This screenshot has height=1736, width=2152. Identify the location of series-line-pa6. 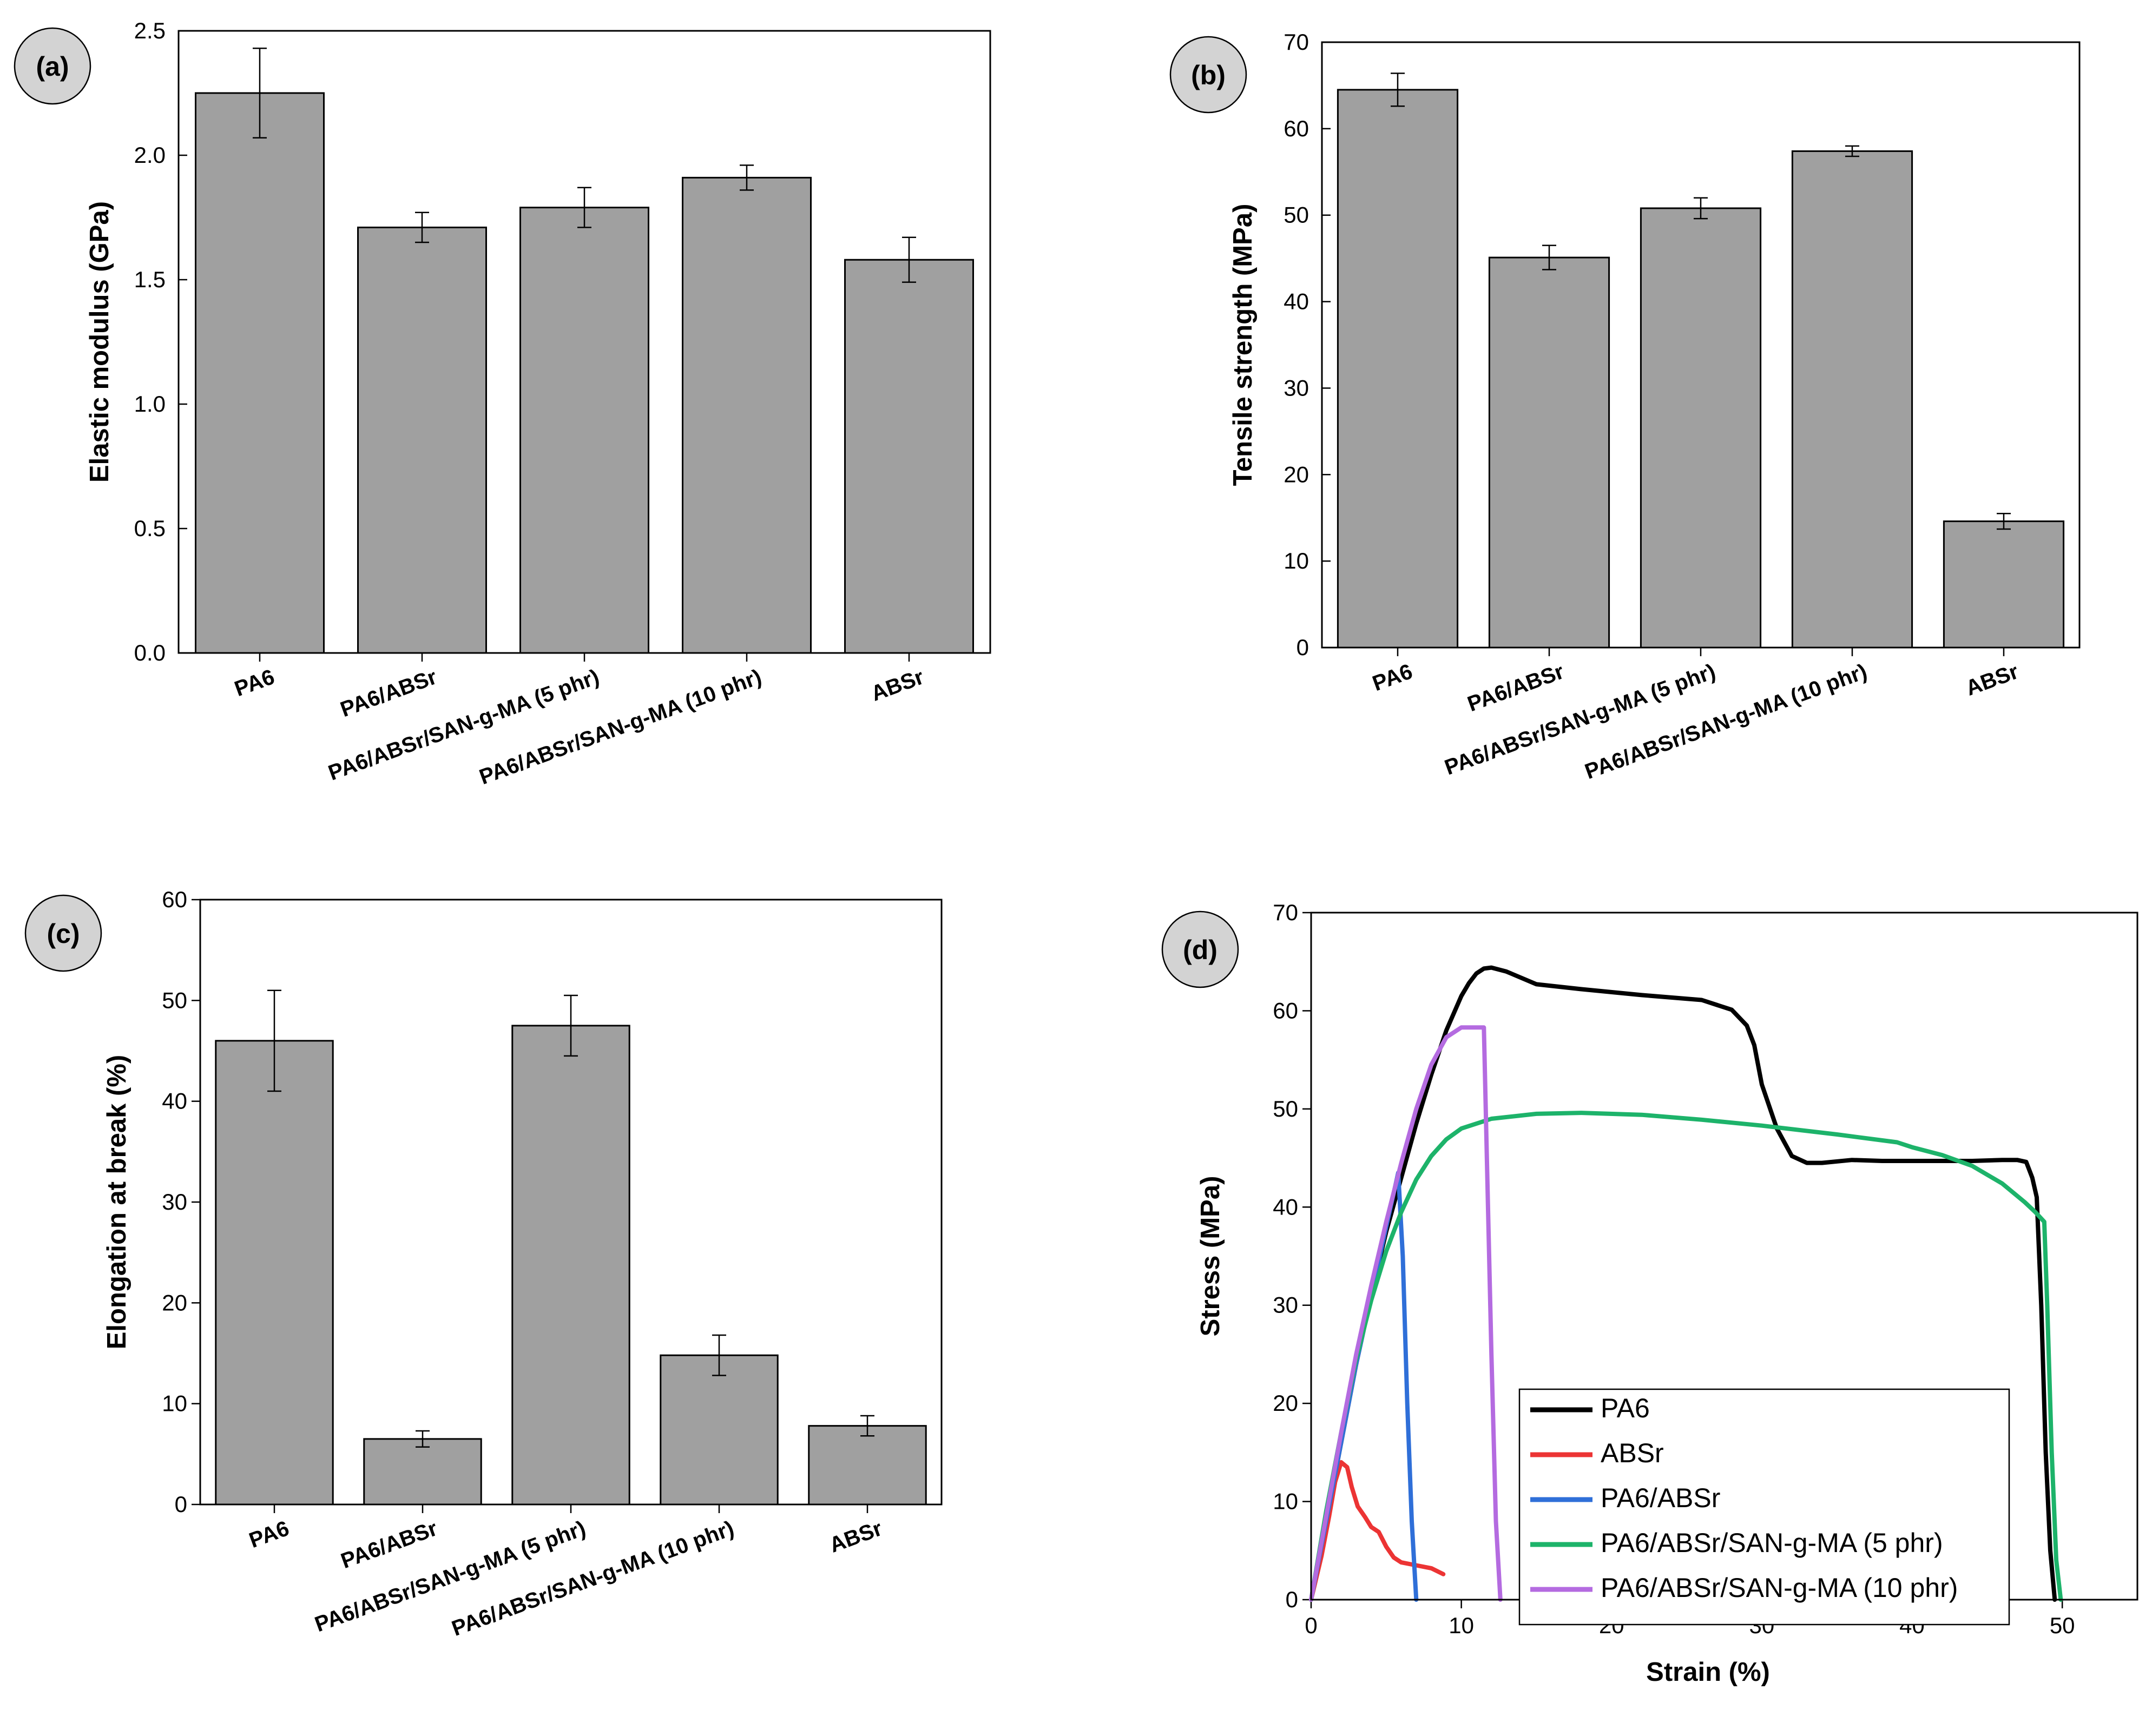
(1683, 1283).